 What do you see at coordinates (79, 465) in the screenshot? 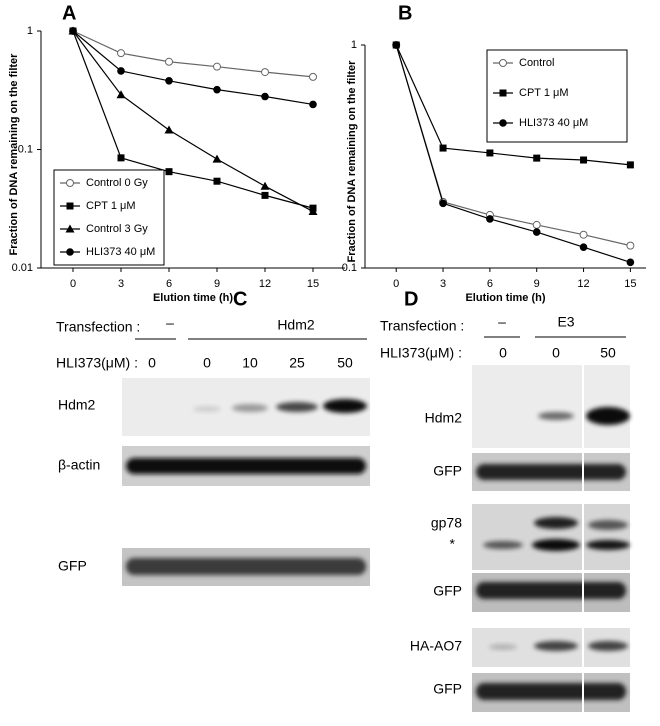
I see `row-label: β-actin` at bounding box center [79, 465].